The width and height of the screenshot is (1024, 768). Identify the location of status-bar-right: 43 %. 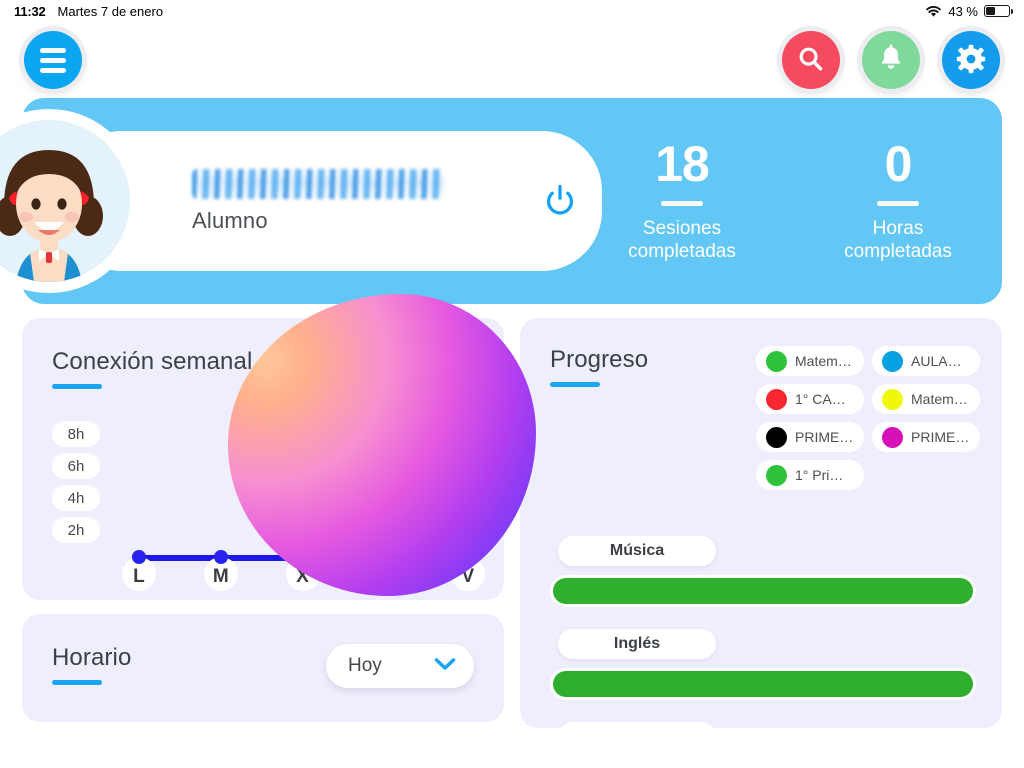
(969, 11).